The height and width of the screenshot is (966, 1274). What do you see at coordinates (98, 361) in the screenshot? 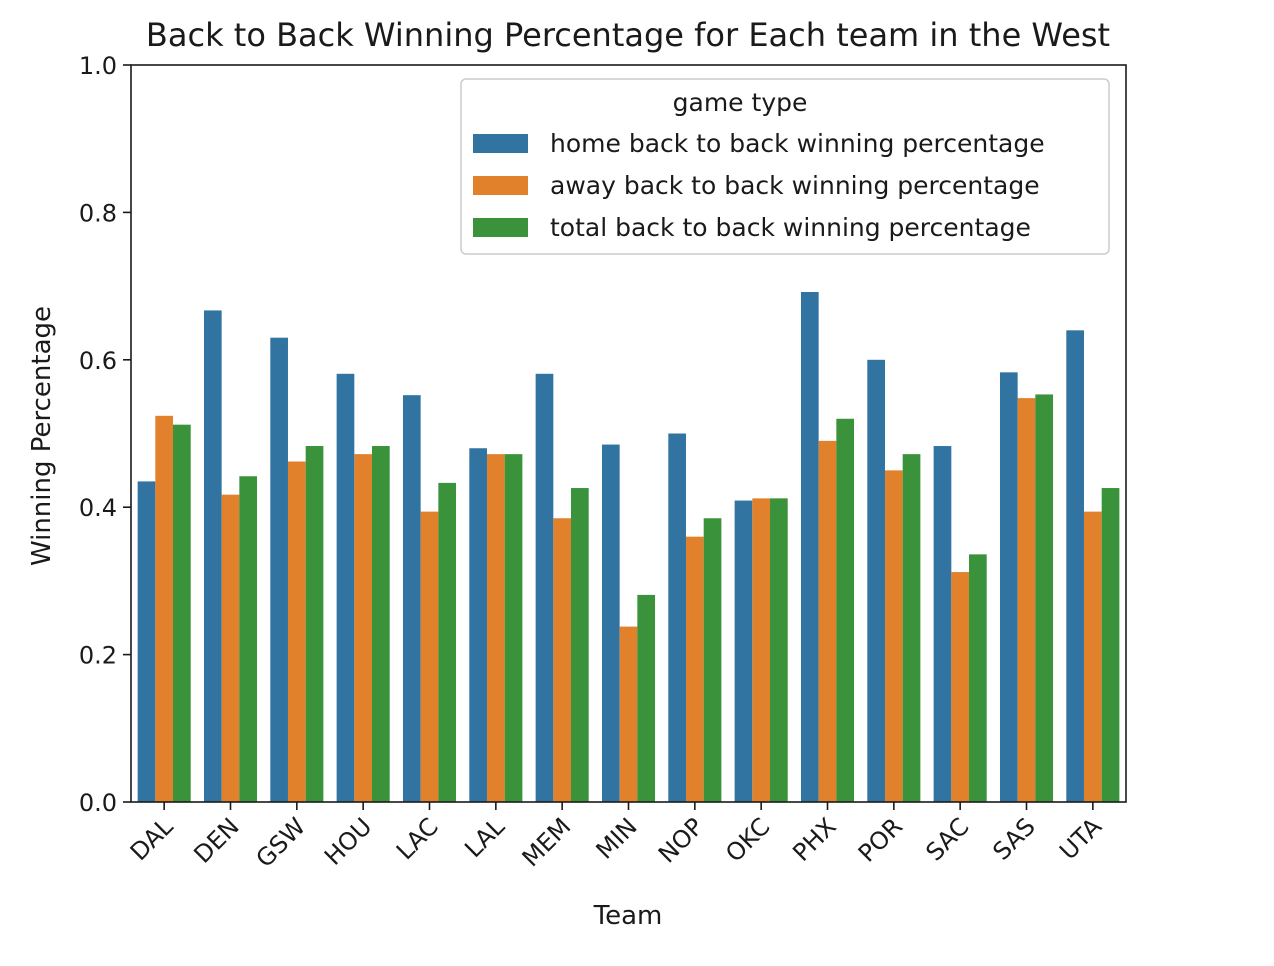
I see `y-tick-label-3: 0.6` at bounding box center [98, 361].